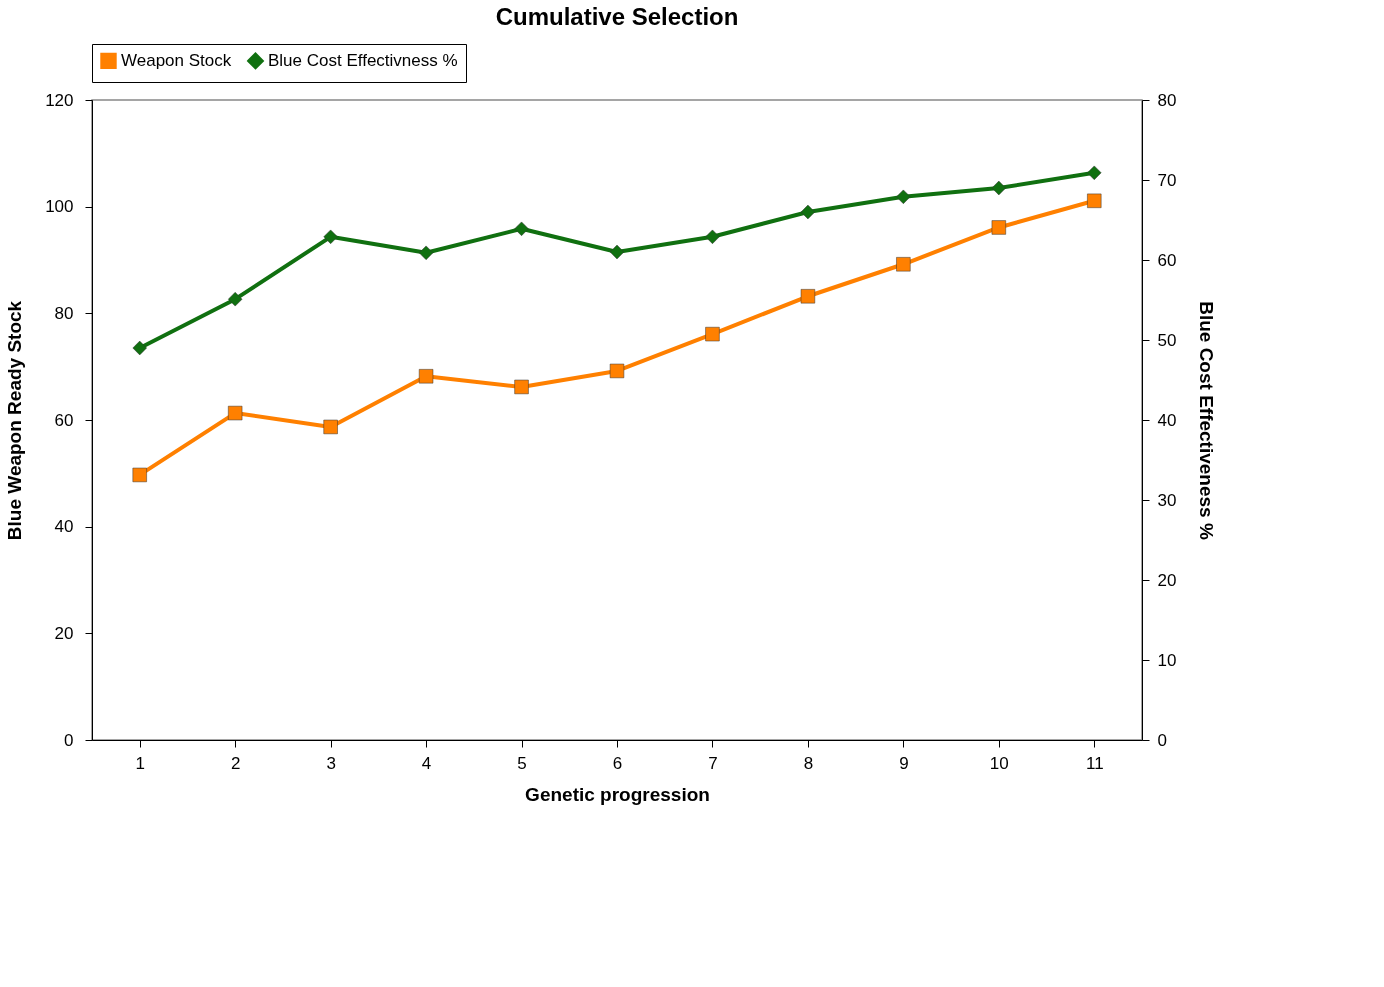 Image resolution: width=1384 pixels, height=987 pixels. What do you see at coordinates (363, 60) in the screenshot?
I see `legend-label: Blue Cost Effectivness %` at bounding box center [363, 60].